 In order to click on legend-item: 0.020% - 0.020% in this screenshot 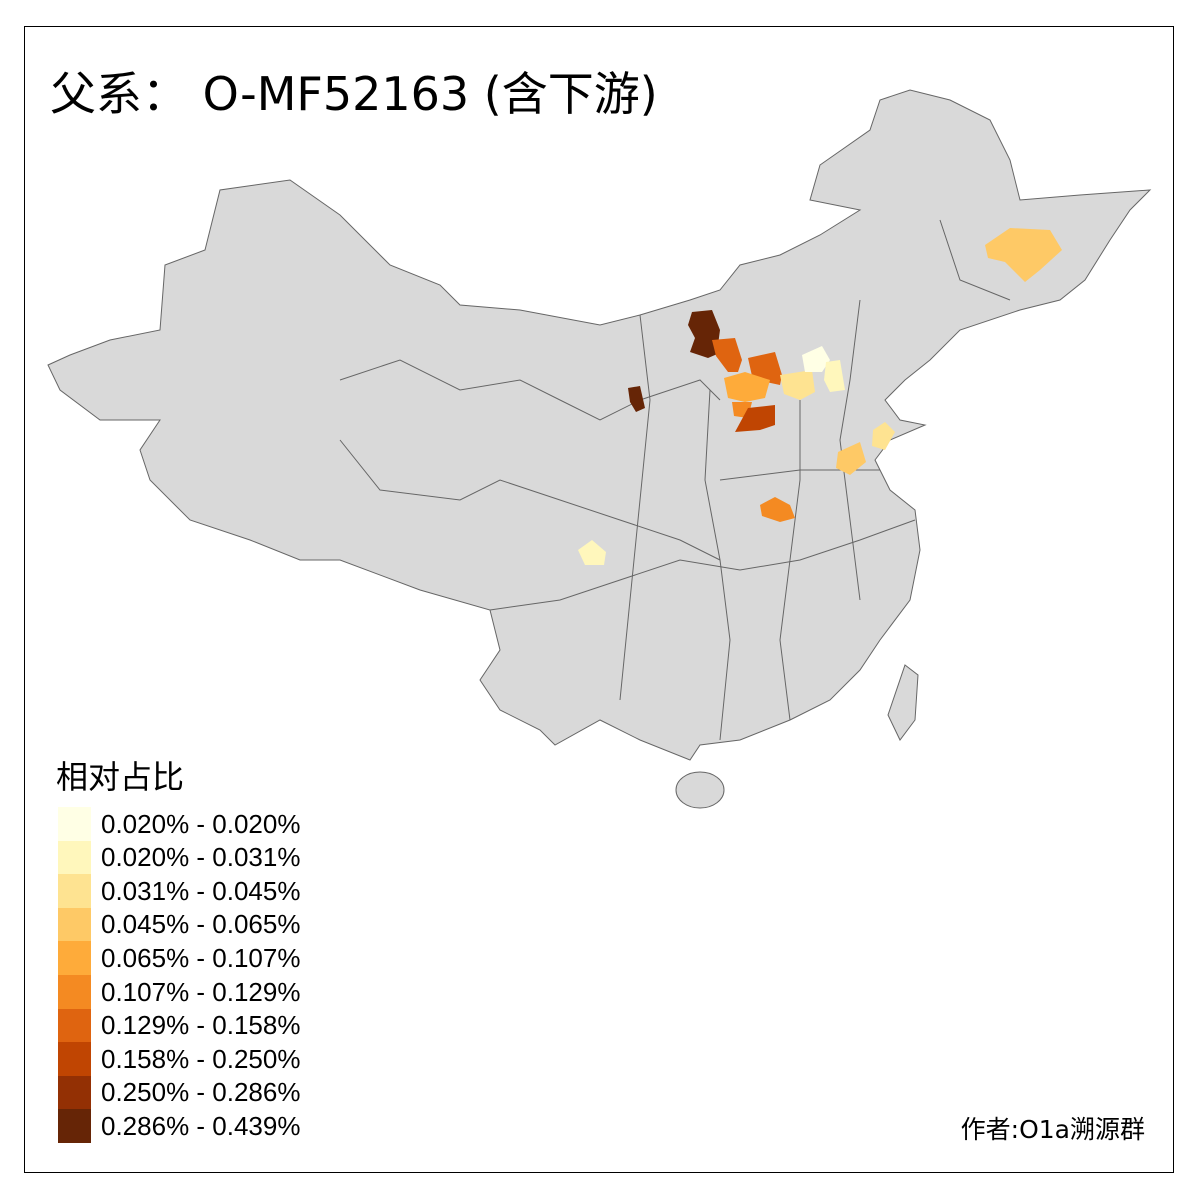, I will do `click(179, 824)`.